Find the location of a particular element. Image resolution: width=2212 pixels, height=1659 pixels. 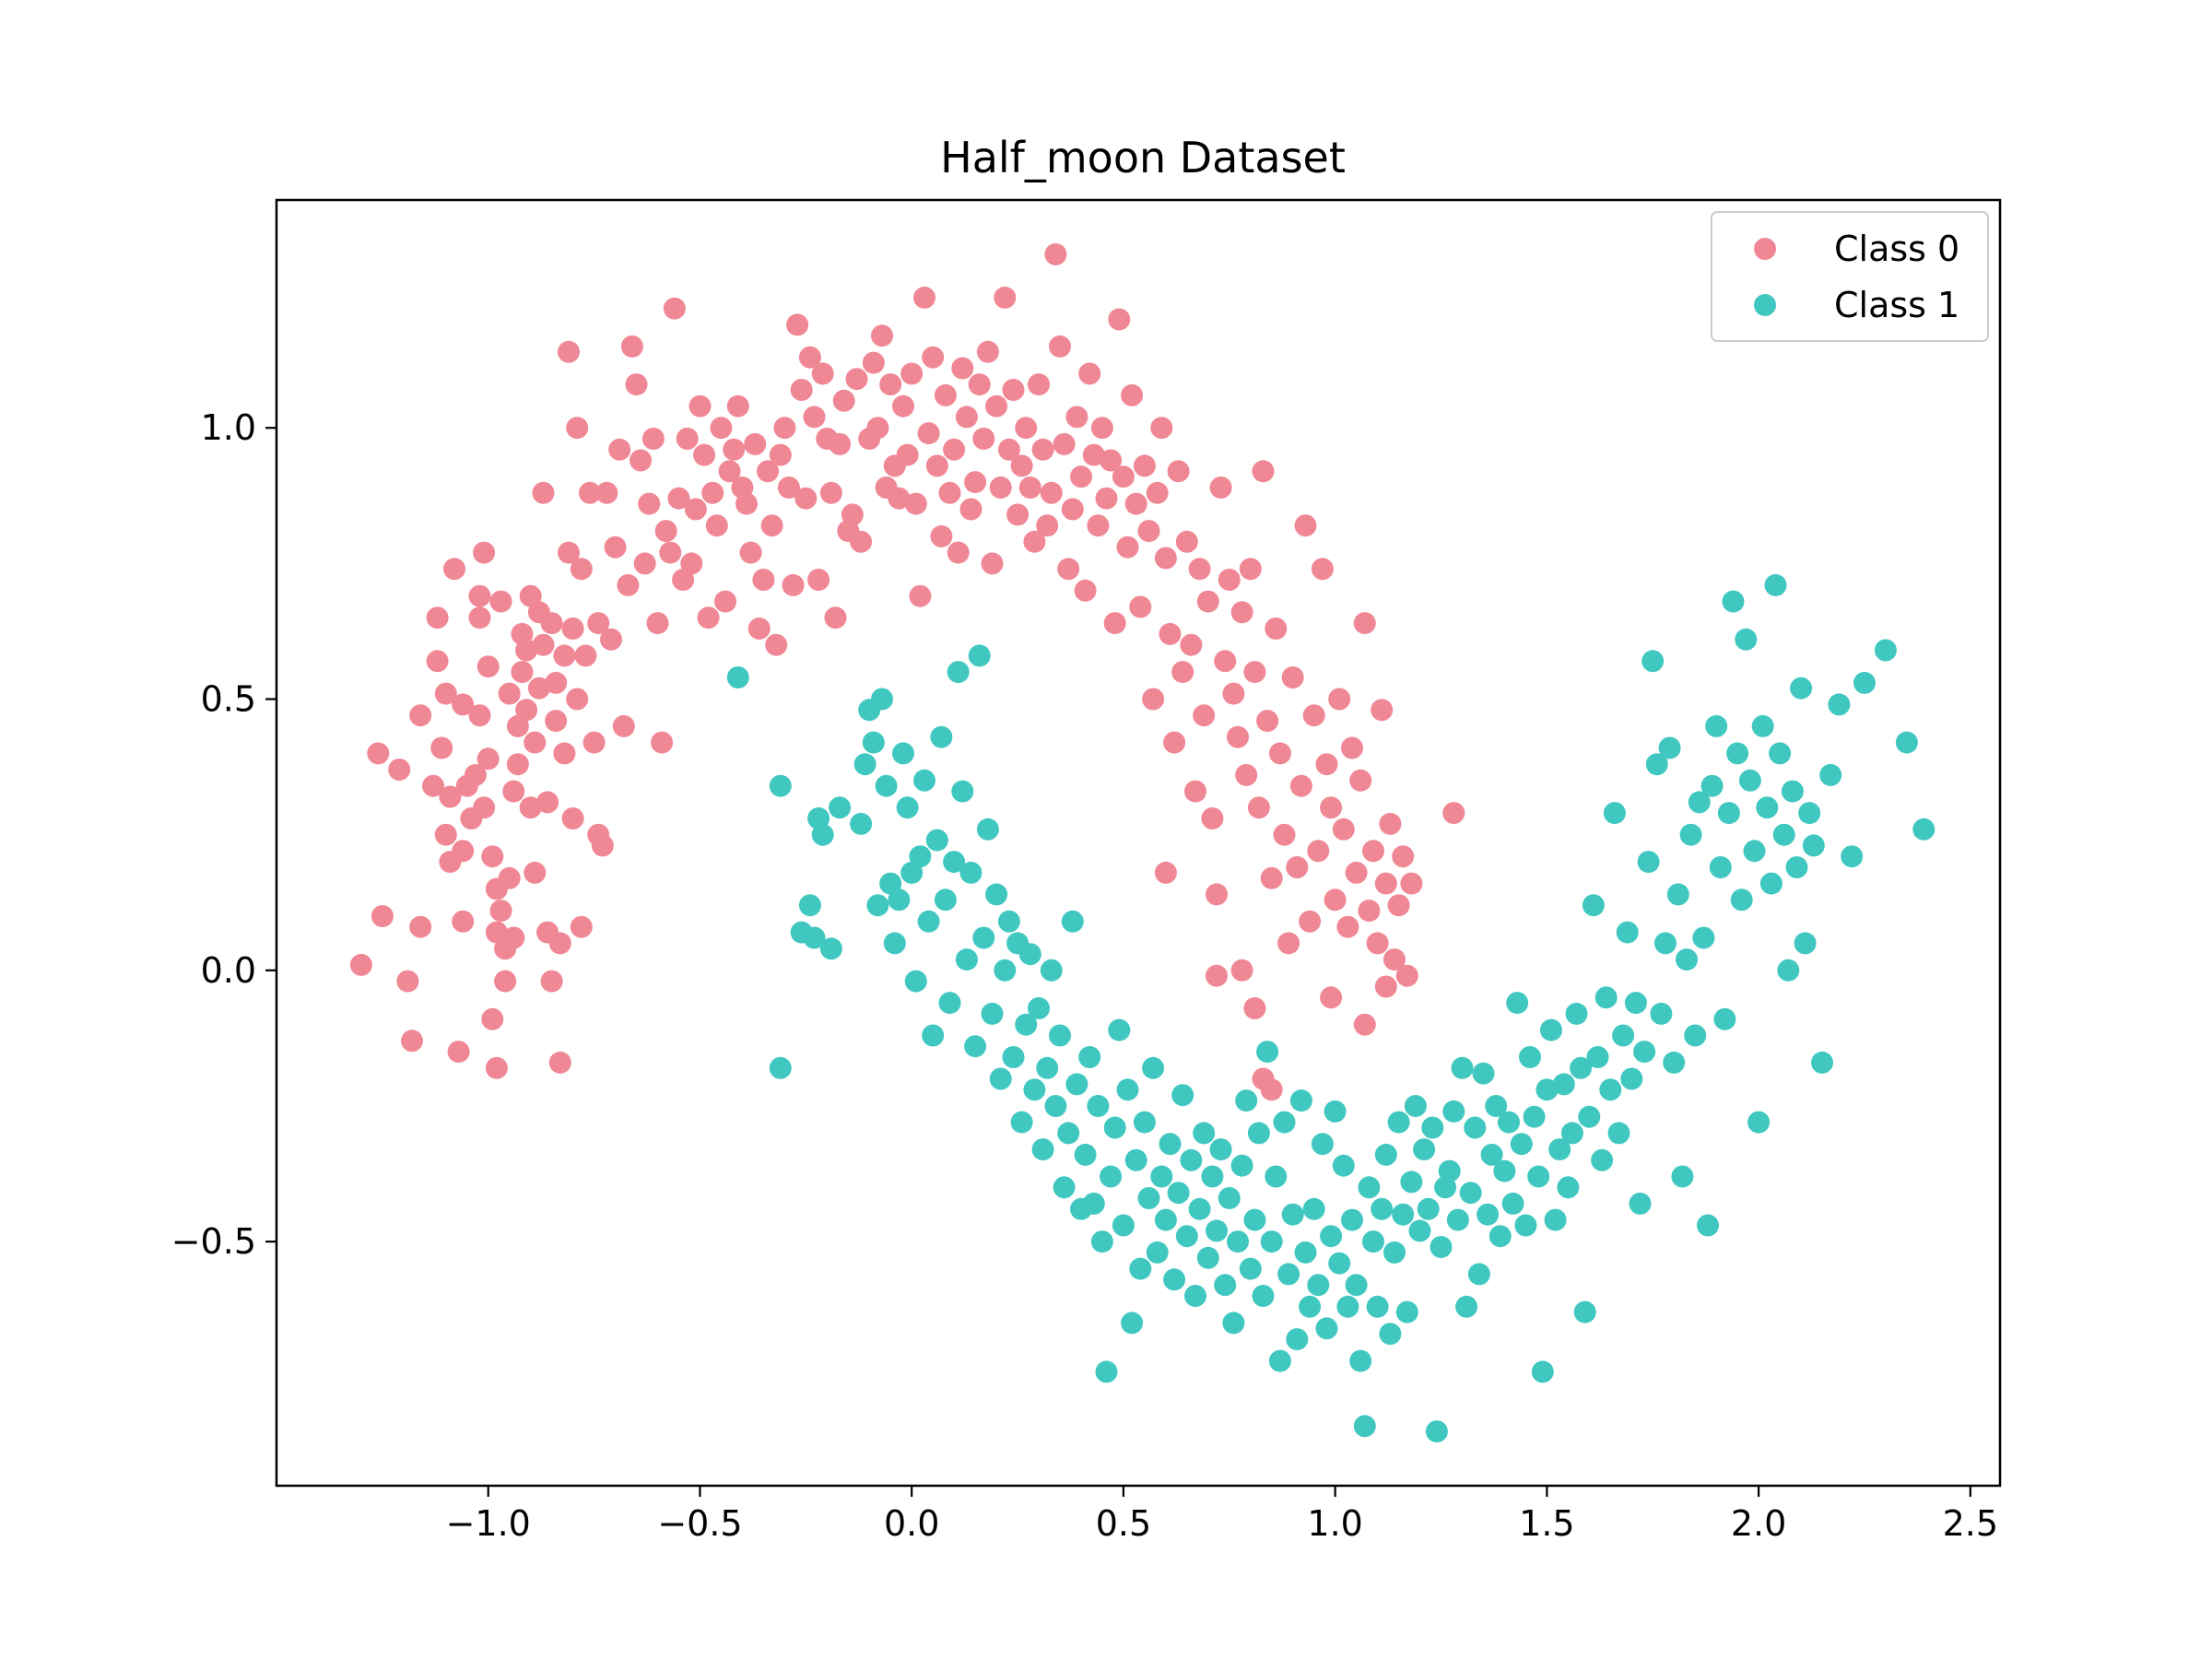

x-tick-label: −0.5 is located at coordinates (699, 1523).